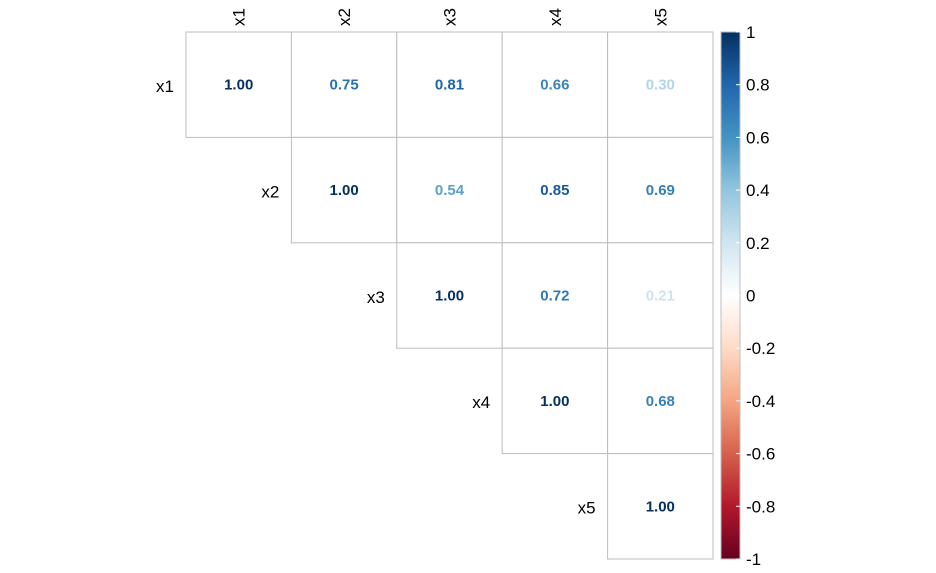 The height and width of the screenshot is (573, 936). I want to click on value-label-x3-x4: 0.72, so click(554, 296).